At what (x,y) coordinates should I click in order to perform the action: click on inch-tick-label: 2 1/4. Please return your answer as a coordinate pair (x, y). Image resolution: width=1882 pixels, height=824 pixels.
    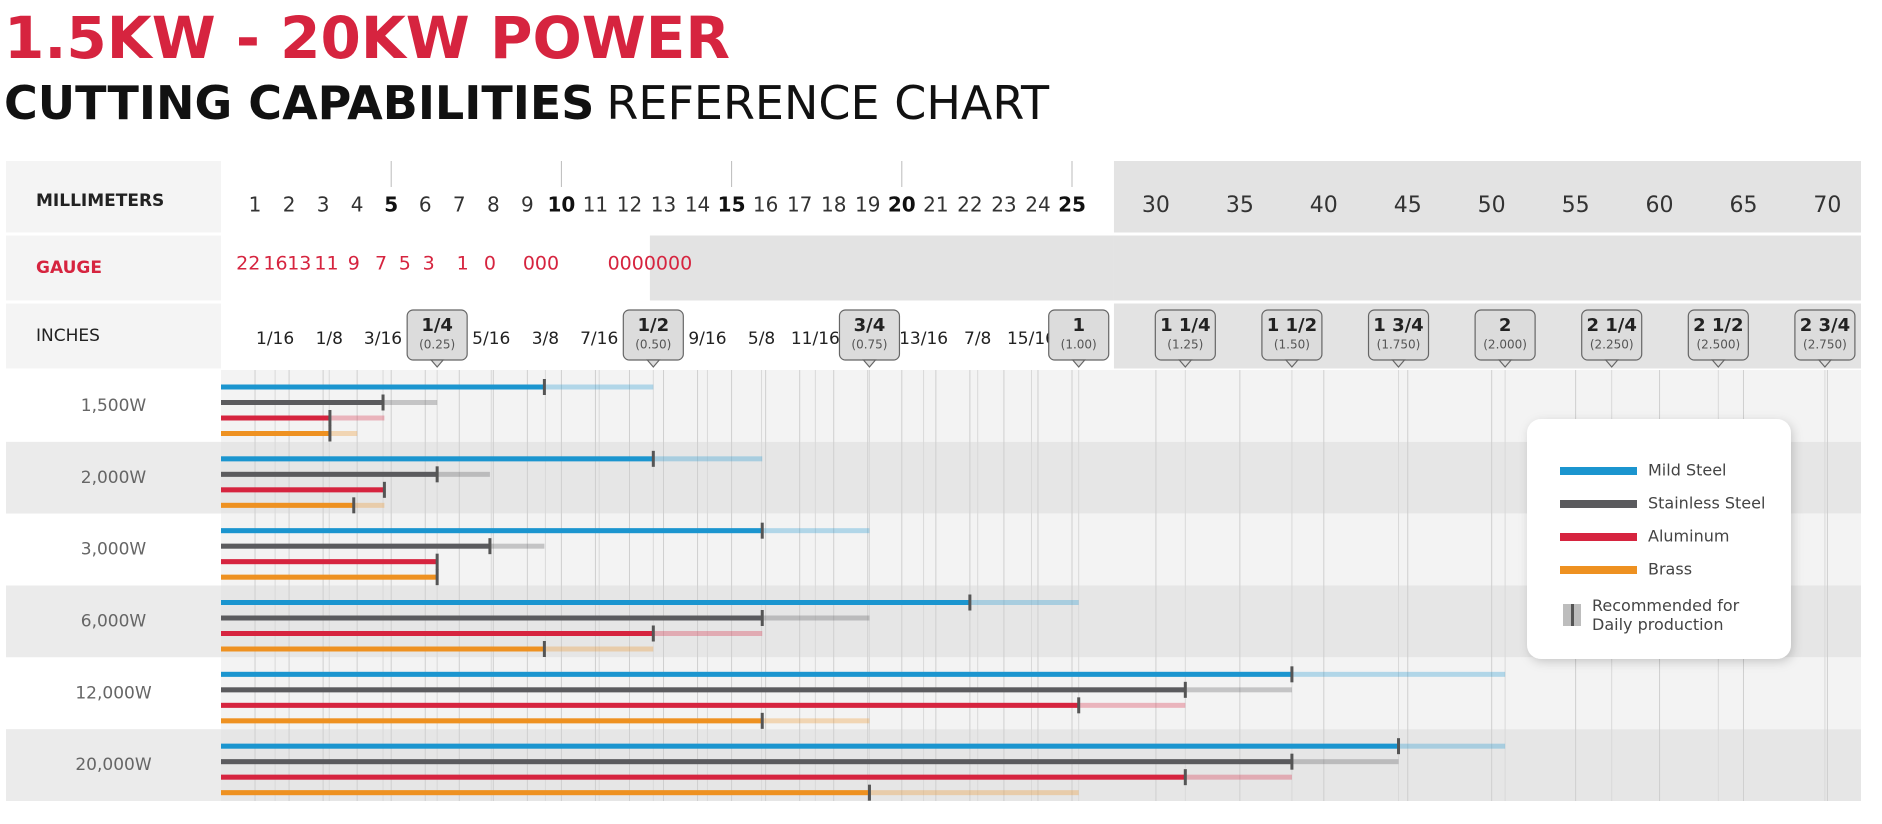
    Looking at the image, I should click on (1611, 325).